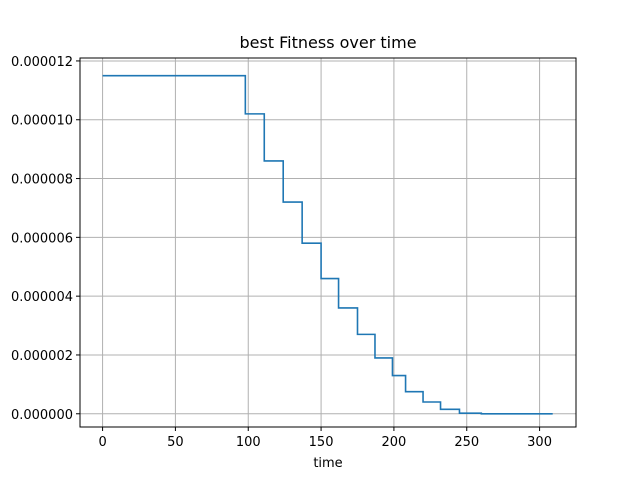 The height and width of the screenshot is (480, 640). What do you see at coordinates (42, 238) in the screenshot?
I see `y-tick-label: 0.000006` at bounding box center [42, 238].